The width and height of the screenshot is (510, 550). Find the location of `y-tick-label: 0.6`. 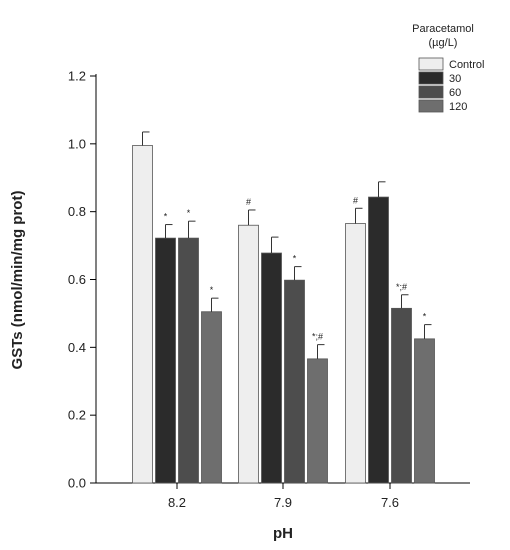

y-tick-label: 0.6 is located at coordinates (77, 279).